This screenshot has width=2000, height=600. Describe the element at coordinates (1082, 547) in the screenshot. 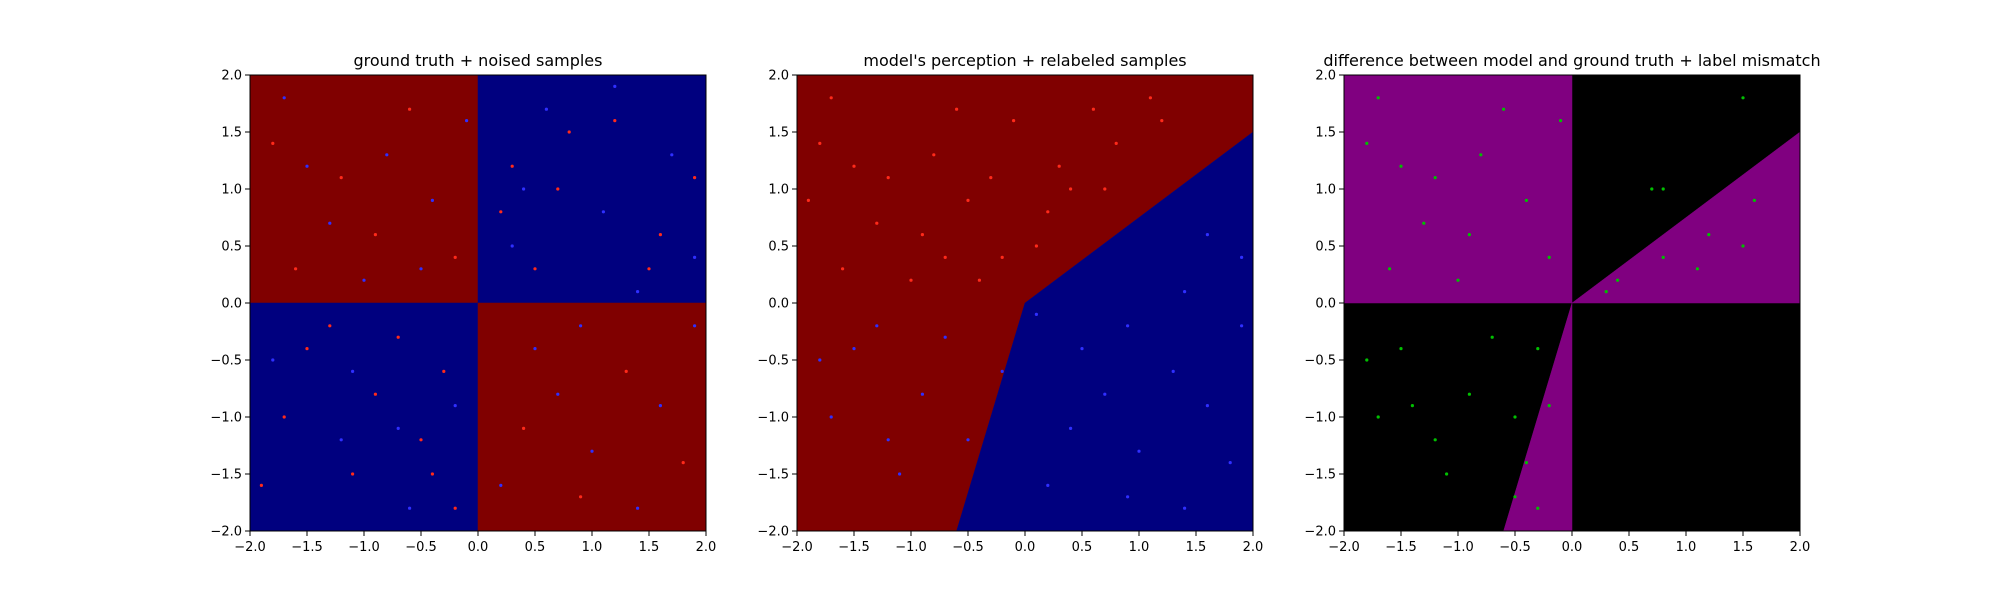

I see `subplot-2-x-tick-label-5: 0.5` at that location.